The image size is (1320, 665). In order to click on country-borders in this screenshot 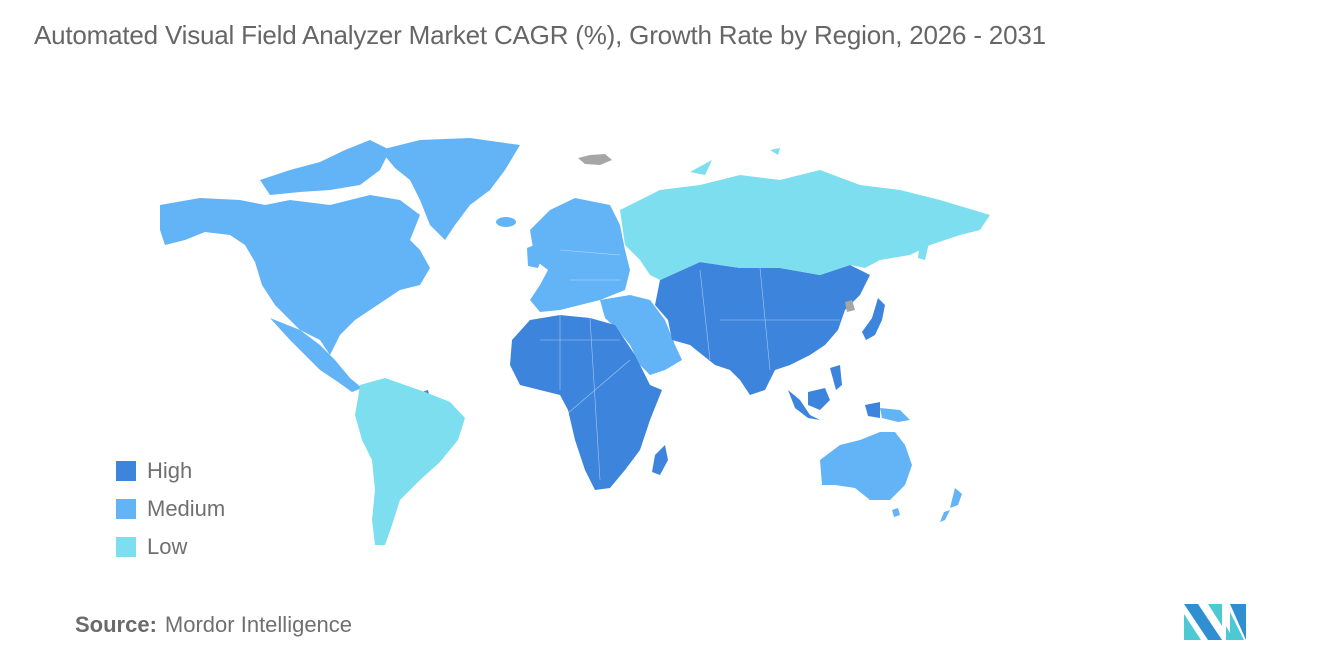, I will do `click(690, 365)`.